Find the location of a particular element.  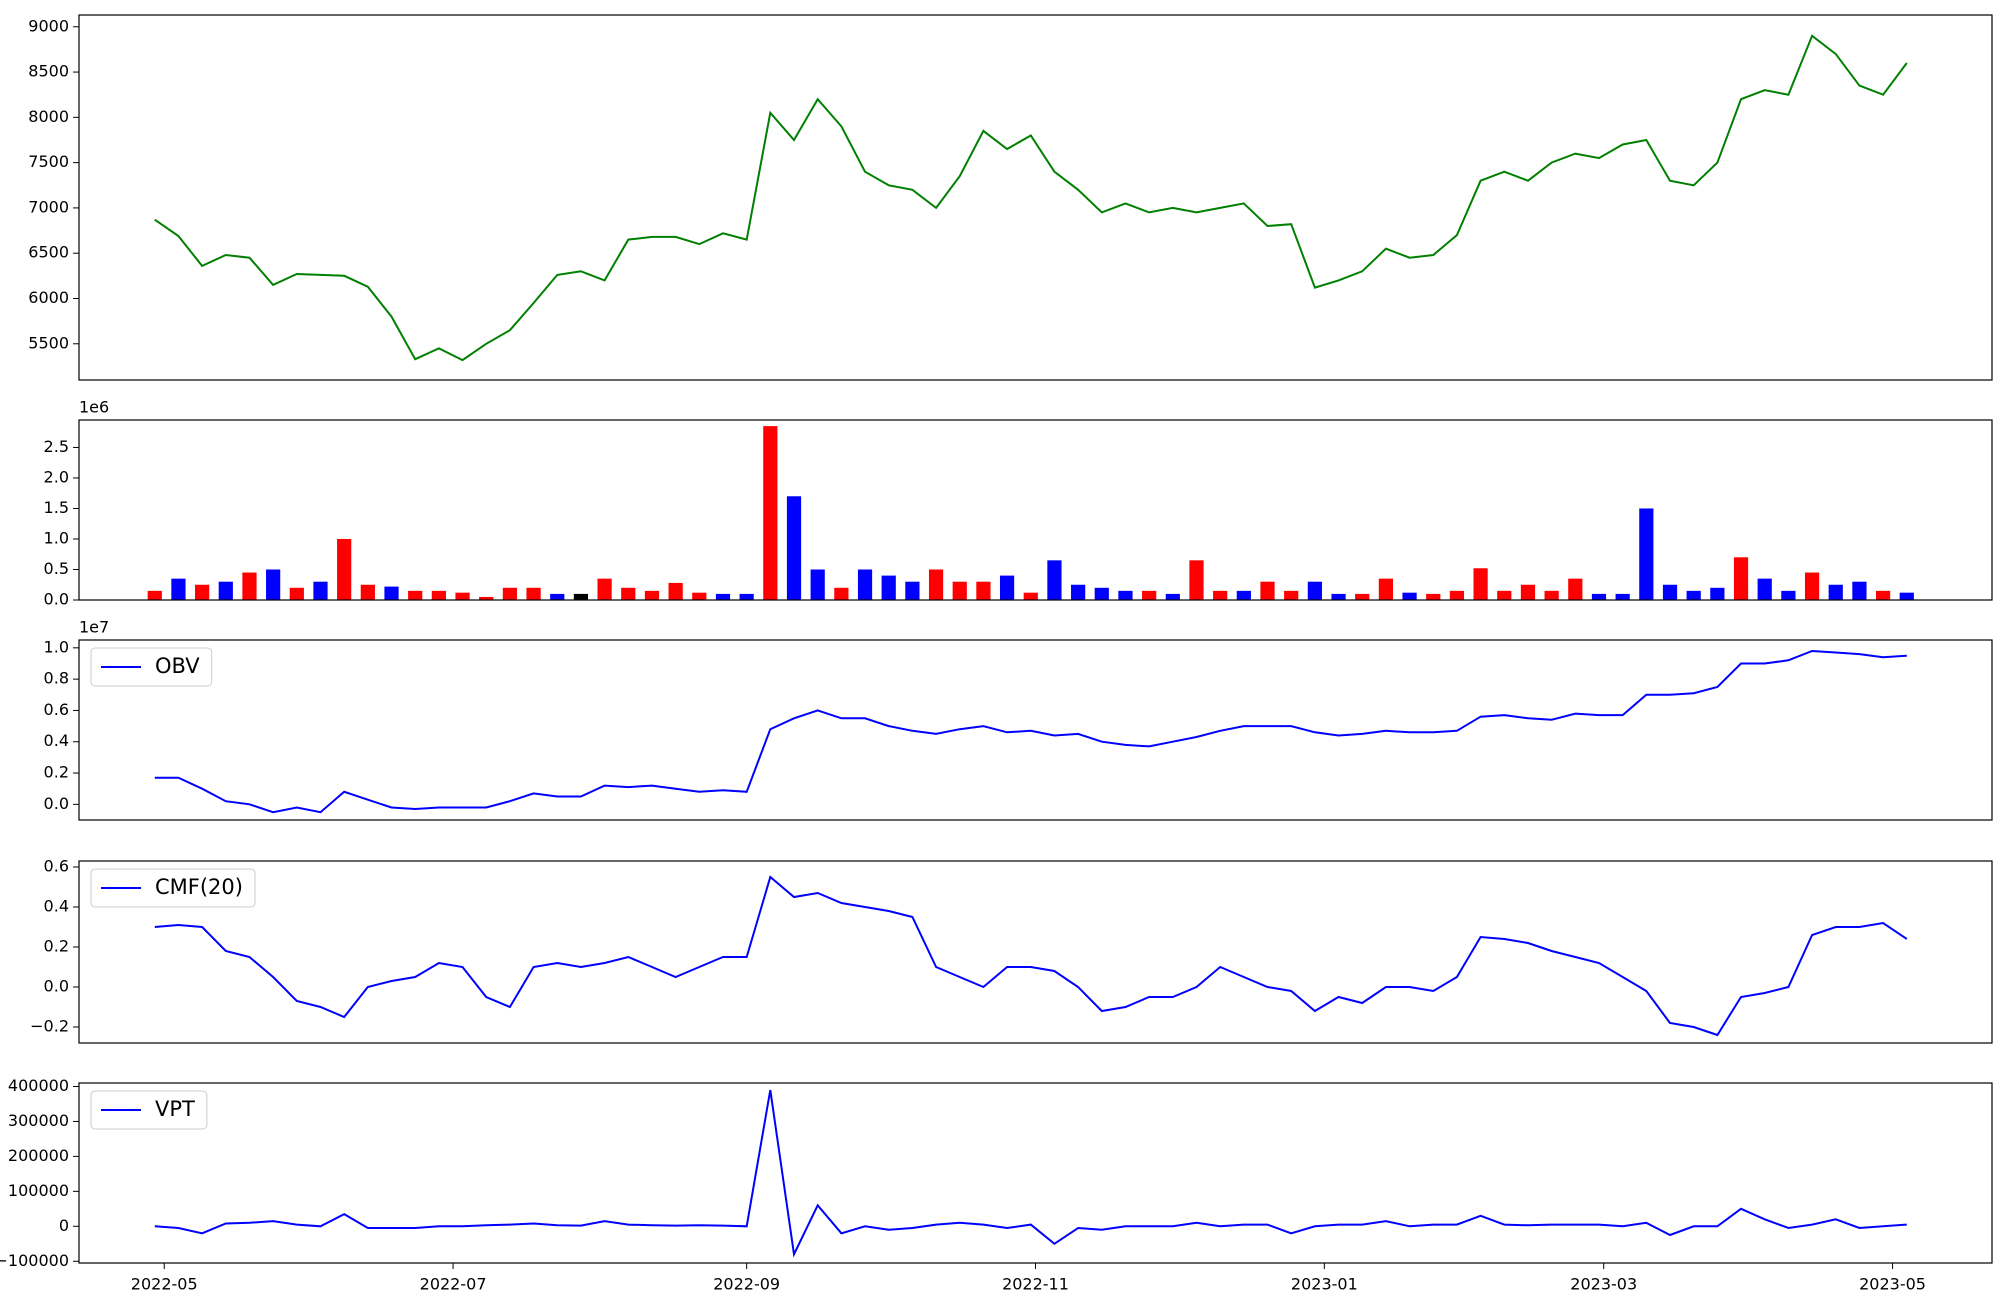

legend-label: CMF(20) is located at coordinates (199, 887).